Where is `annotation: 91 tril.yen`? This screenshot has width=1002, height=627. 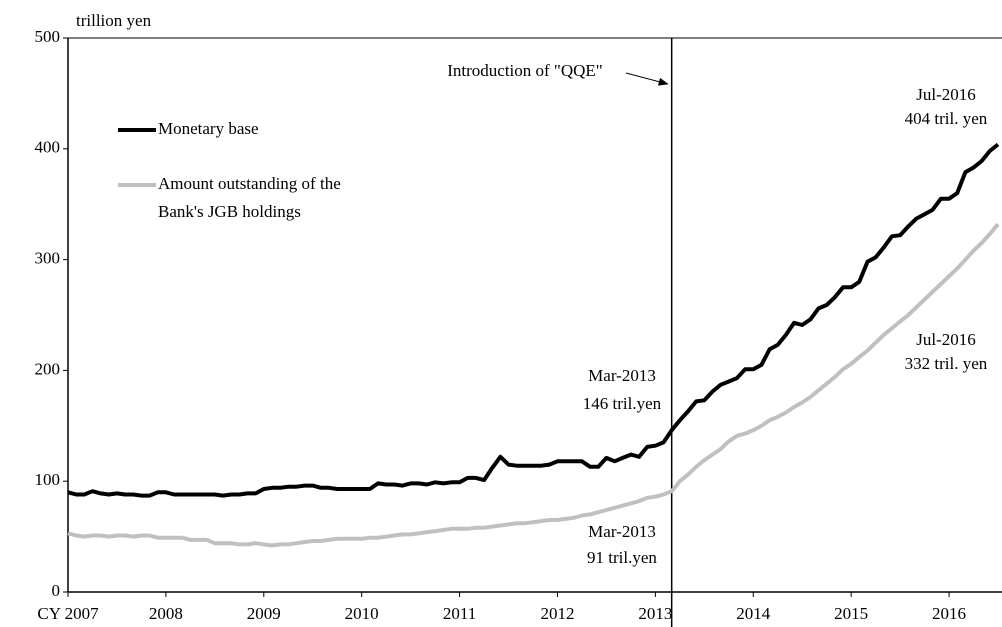
annotation: 91 tril.yen is located at coordinates (622, 557).